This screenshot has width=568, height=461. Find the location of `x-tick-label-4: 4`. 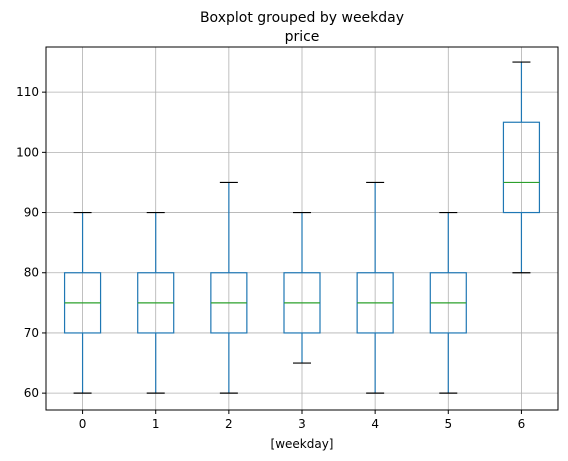

x-tick-label-4: 4 is located at coordinates (375, 424).